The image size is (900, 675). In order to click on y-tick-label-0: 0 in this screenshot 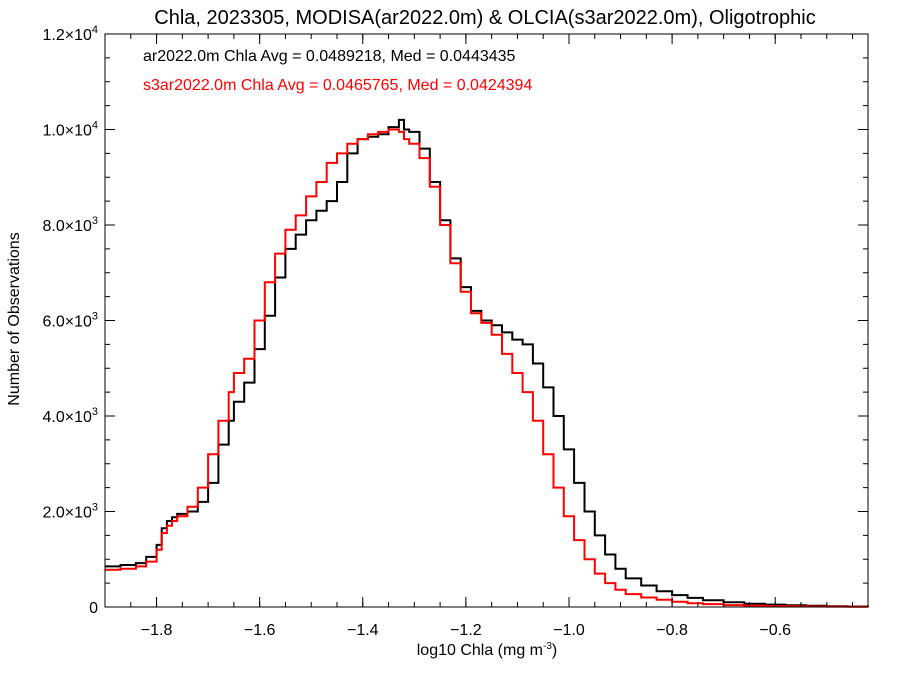, I will do `click(93, 608)`.